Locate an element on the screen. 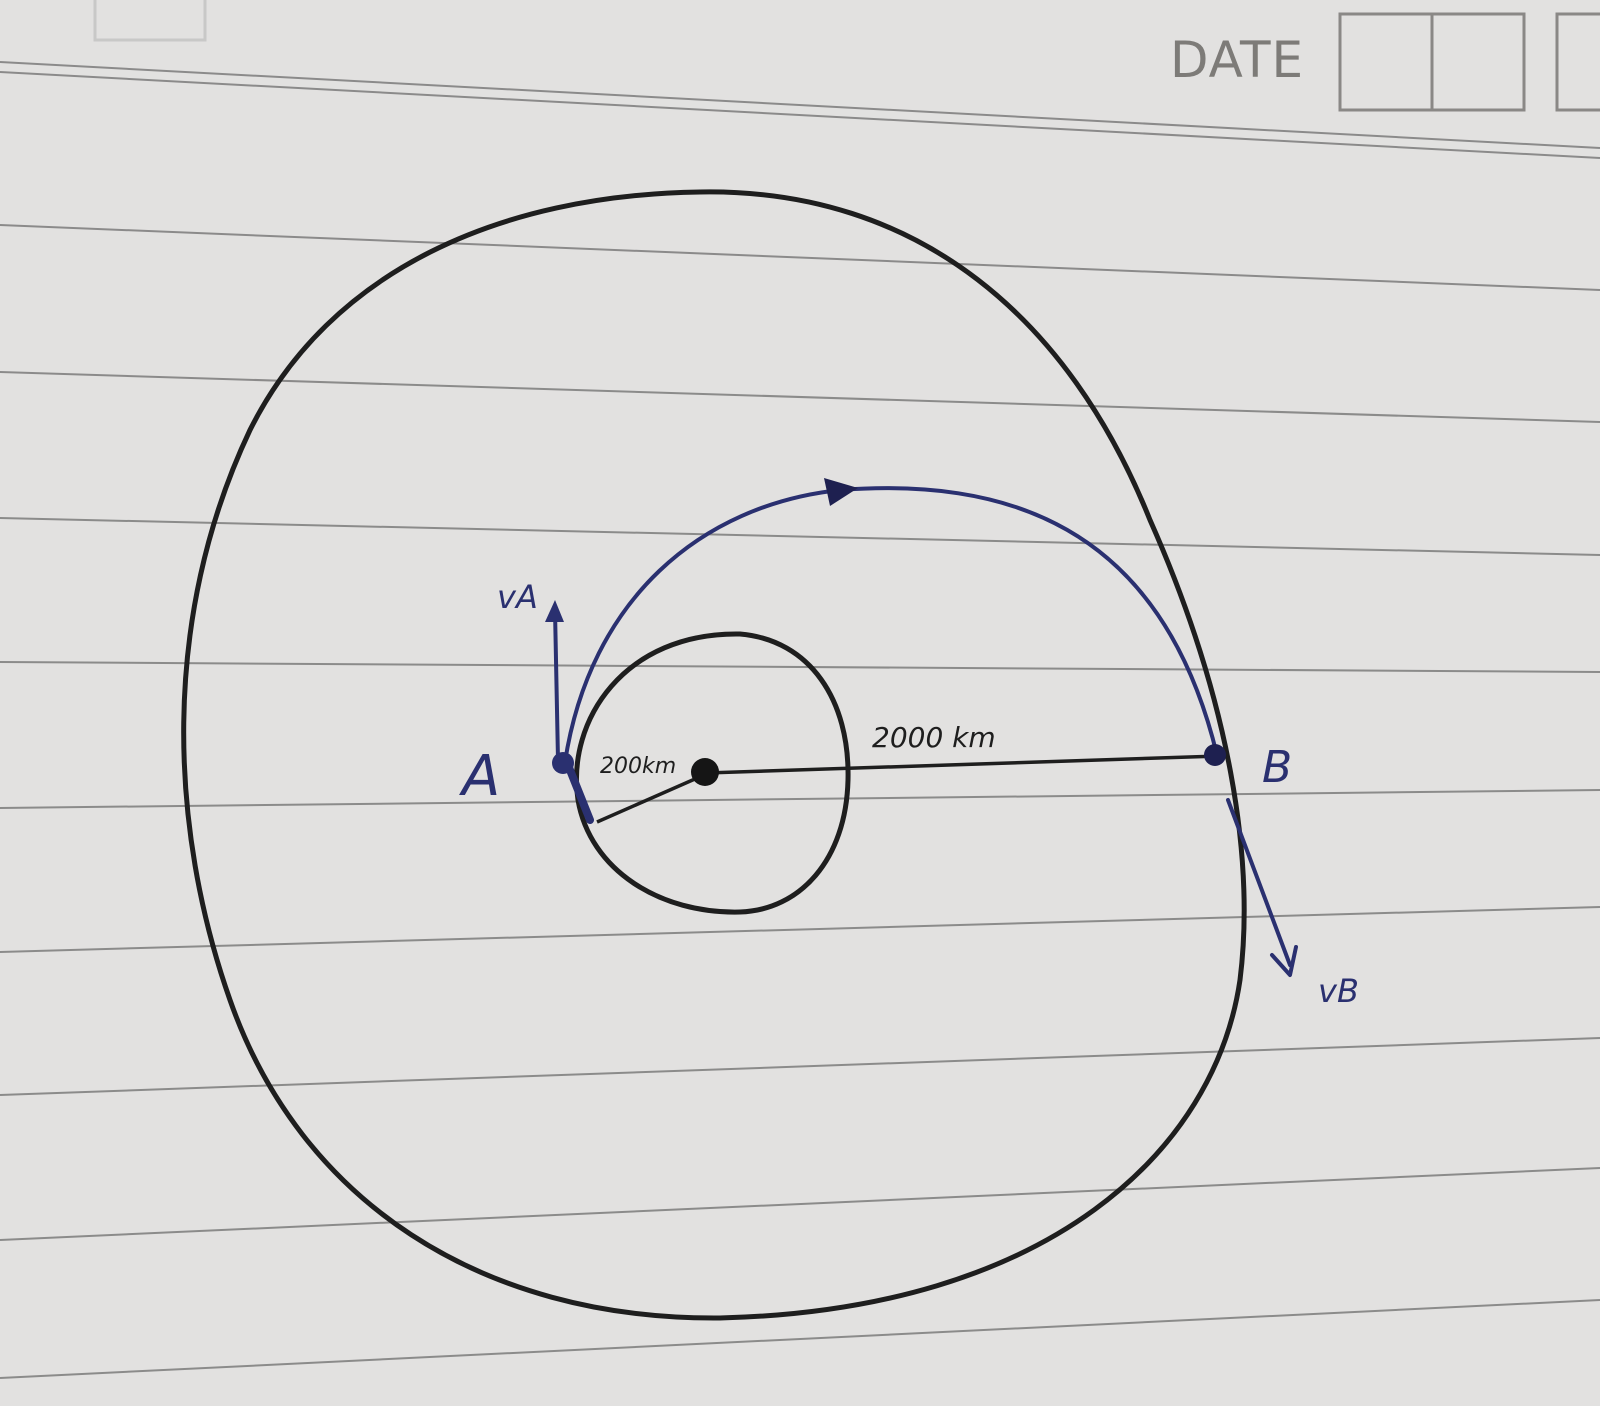 Image resolution: width=1600 pixels, height=1406 pixels. point-b-dot is located at coordinates (1215, 755).